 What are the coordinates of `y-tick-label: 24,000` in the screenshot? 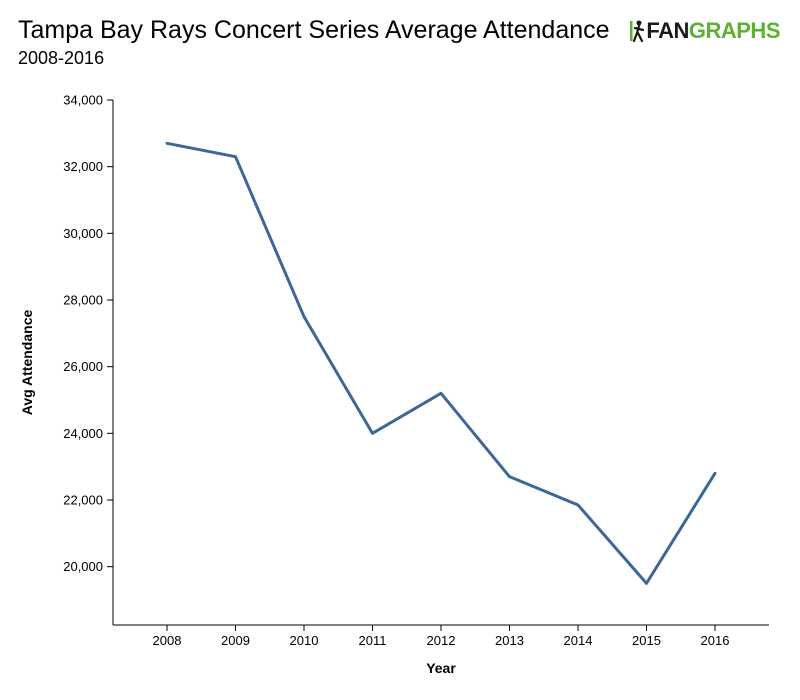 It's located at (83, 433).